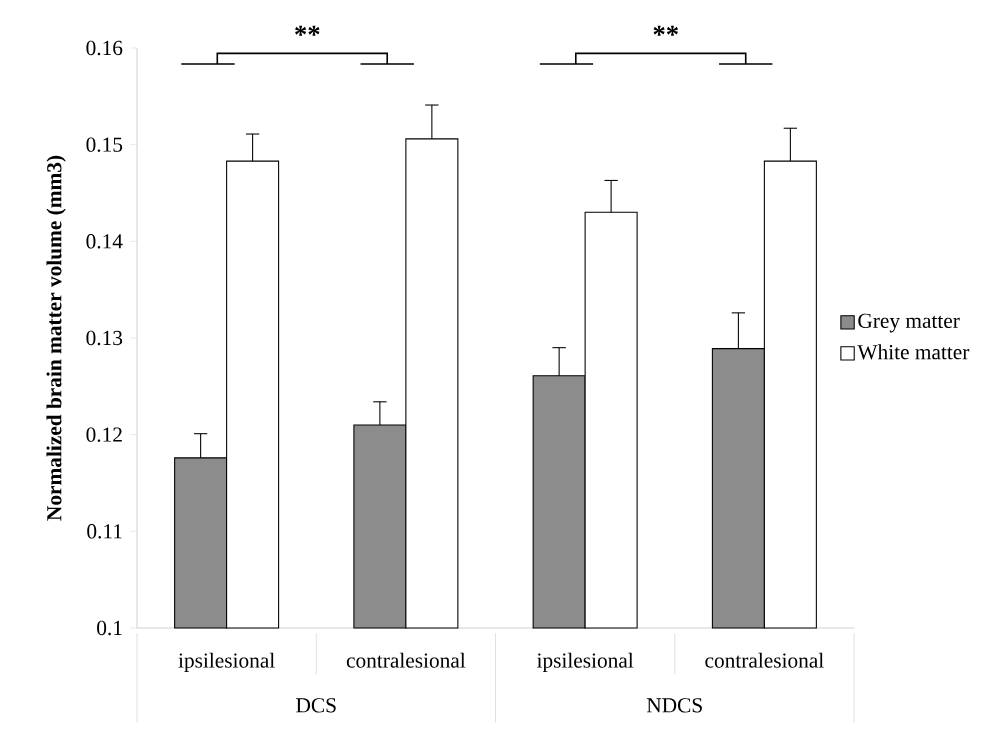 The width and height of the screenshot is (1002, 746). What do you see at coordinates (104, 531) in the screenshot?
I see `y-tick-label: 0.11` at bounding box center [104, 531].